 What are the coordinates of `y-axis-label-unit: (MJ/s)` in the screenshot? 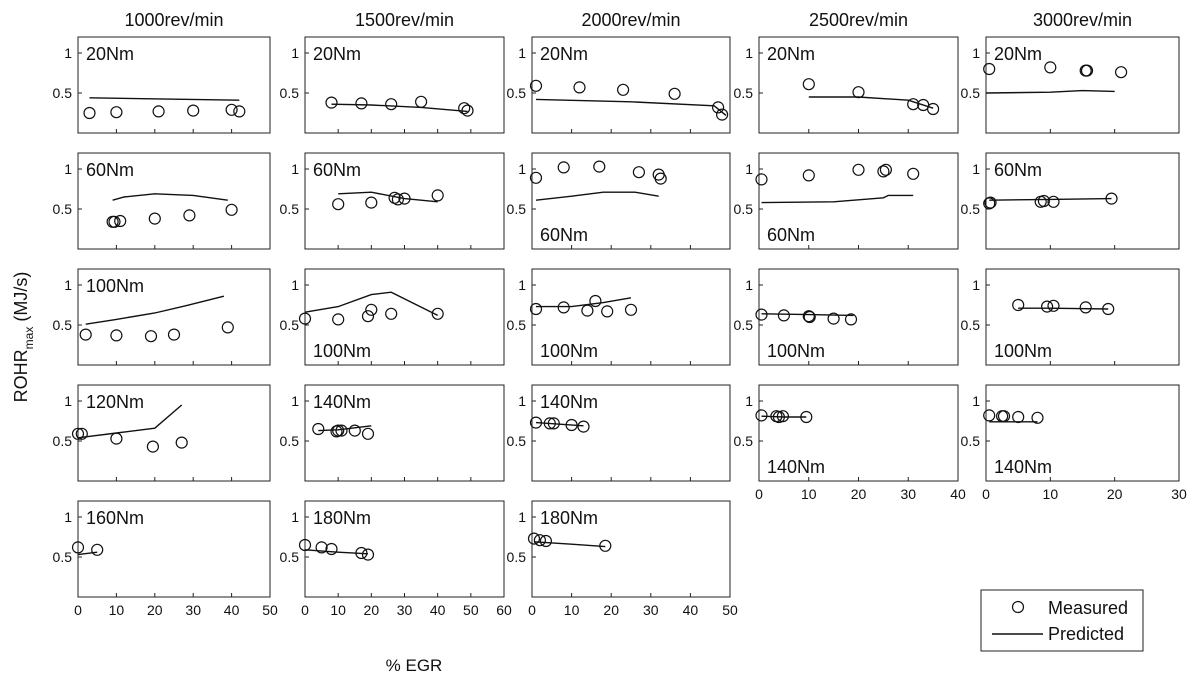 It's located at (21, 299).